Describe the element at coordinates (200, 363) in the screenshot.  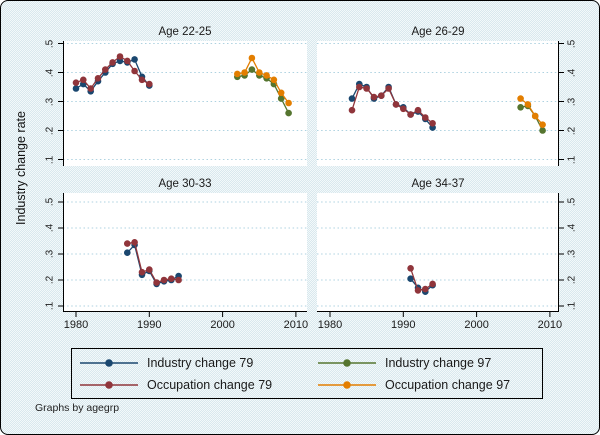
I see `legend-label: Industry change 79` at that location.